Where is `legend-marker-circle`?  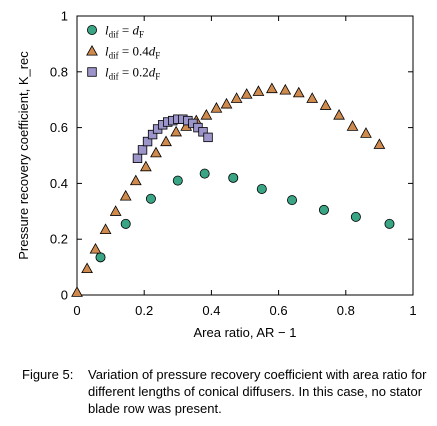 legend-marker-circle is located at coordinates (92, 29).